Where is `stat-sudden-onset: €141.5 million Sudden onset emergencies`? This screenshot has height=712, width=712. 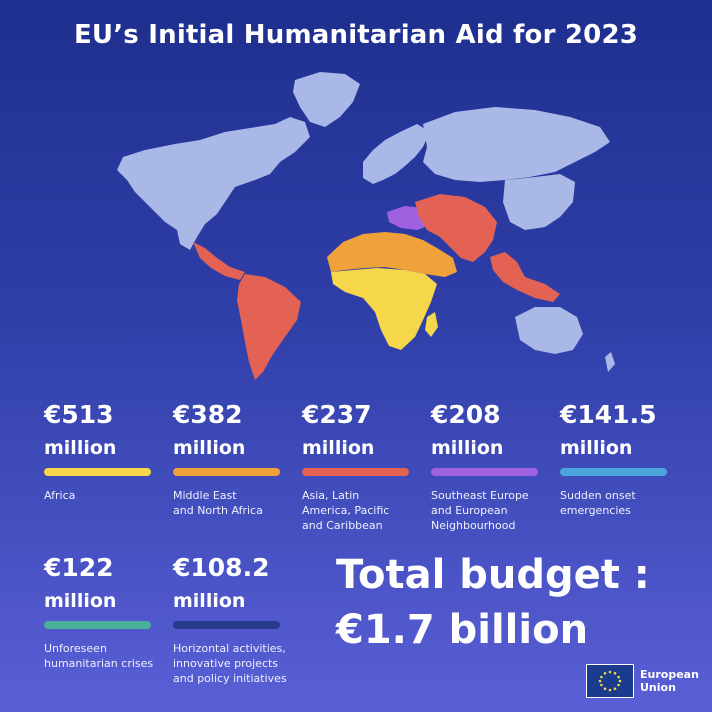
stat-sudden-onset: €141.5 million Sudden onset emergencies is located at coordinates (620, 459).